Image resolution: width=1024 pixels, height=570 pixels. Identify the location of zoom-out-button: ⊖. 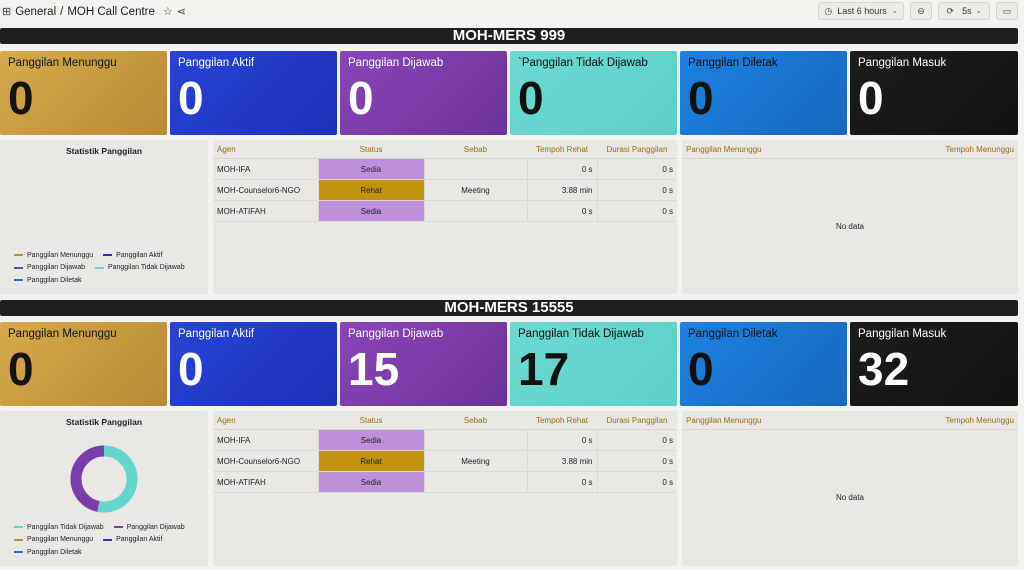
(921, 11).